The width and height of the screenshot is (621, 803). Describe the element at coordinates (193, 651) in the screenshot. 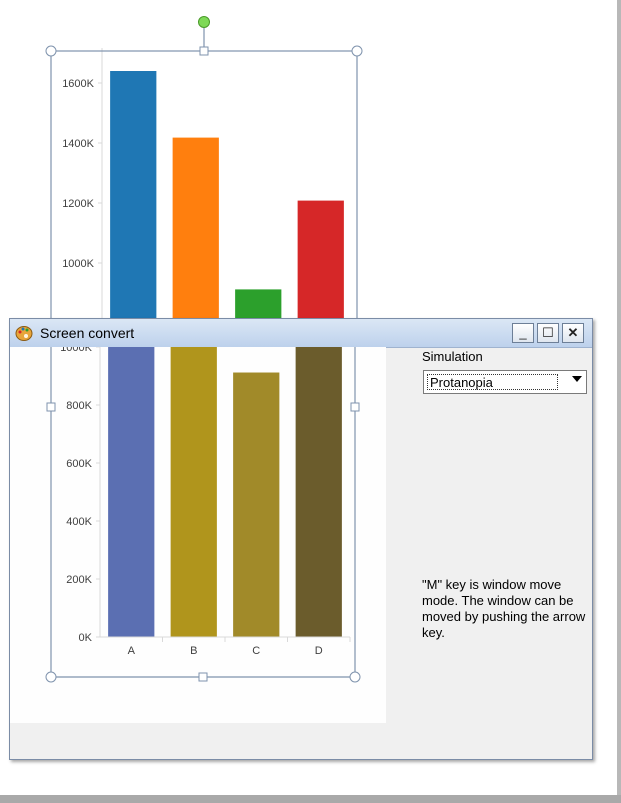

I see `sim-x-tick-label: B` at that location.